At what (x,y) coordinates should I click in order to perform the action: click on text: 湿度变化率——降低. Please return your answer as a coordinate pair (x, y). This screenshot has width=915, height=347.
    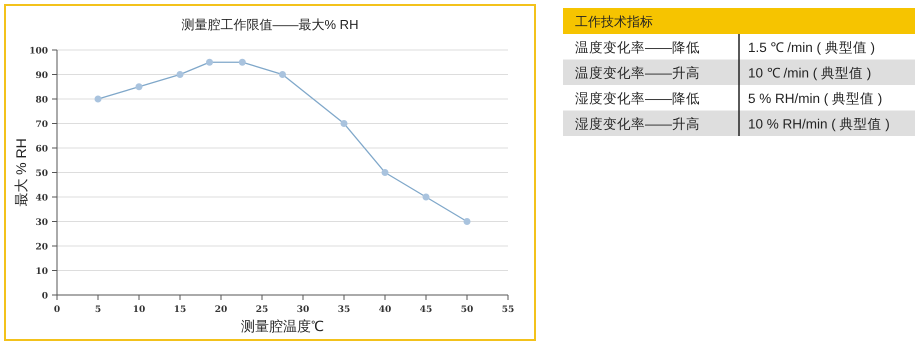
    Looking at the image, I should click on (637, 98).